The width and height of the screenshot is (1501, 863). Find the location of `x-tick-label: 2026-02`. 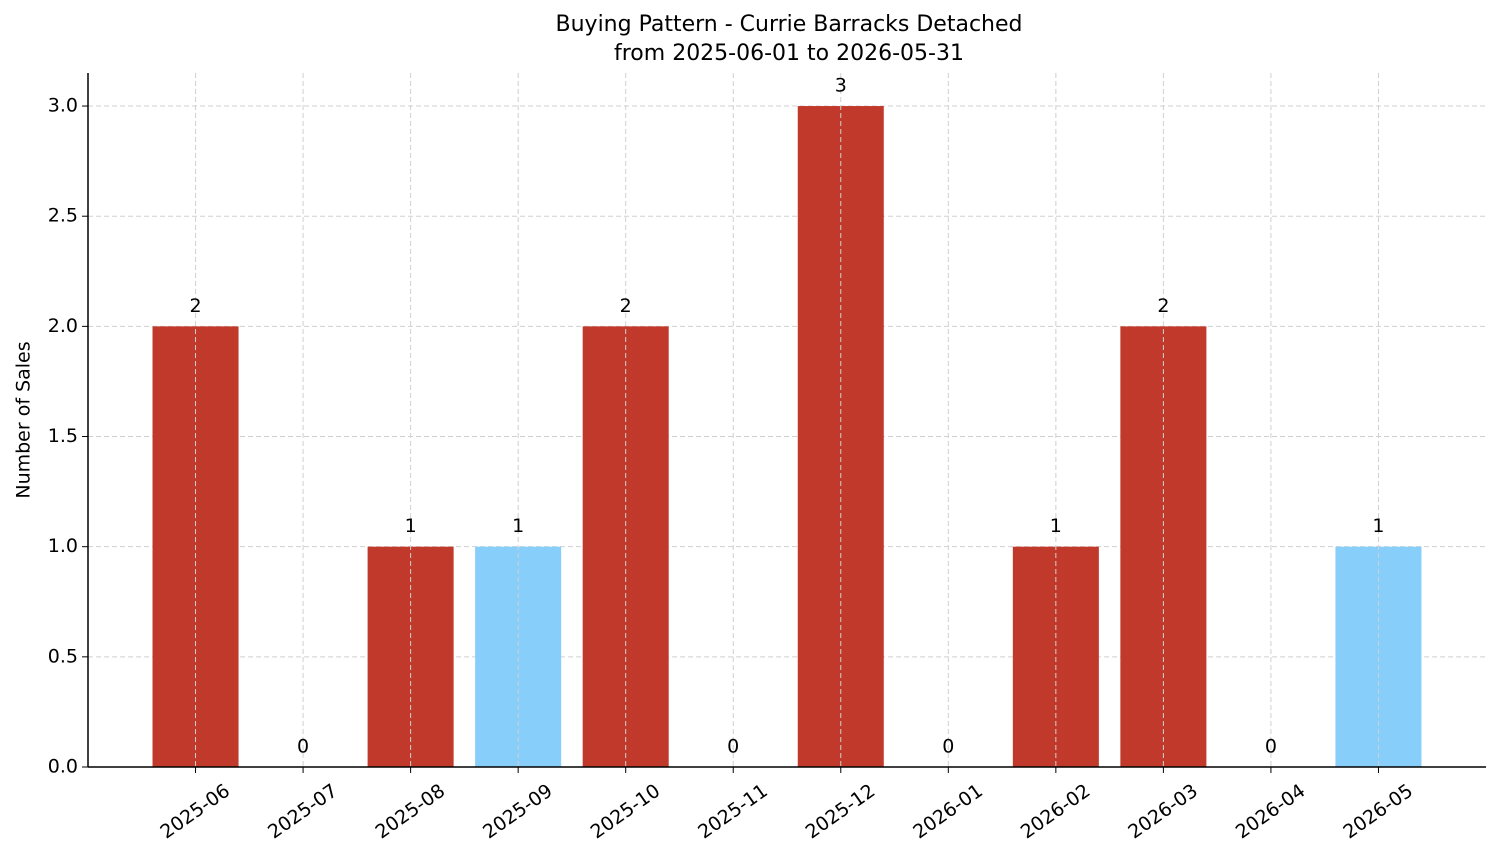

x-tick-label: 2026-02 is located at coordinates (1056, 812).